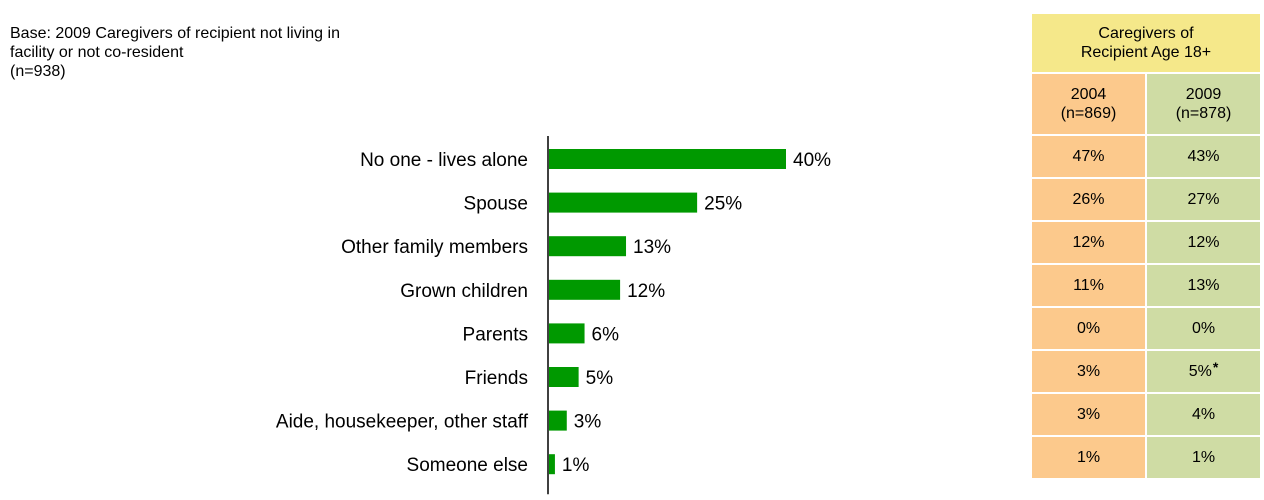  I want to click on category-label: Friends, so click(496, 378).